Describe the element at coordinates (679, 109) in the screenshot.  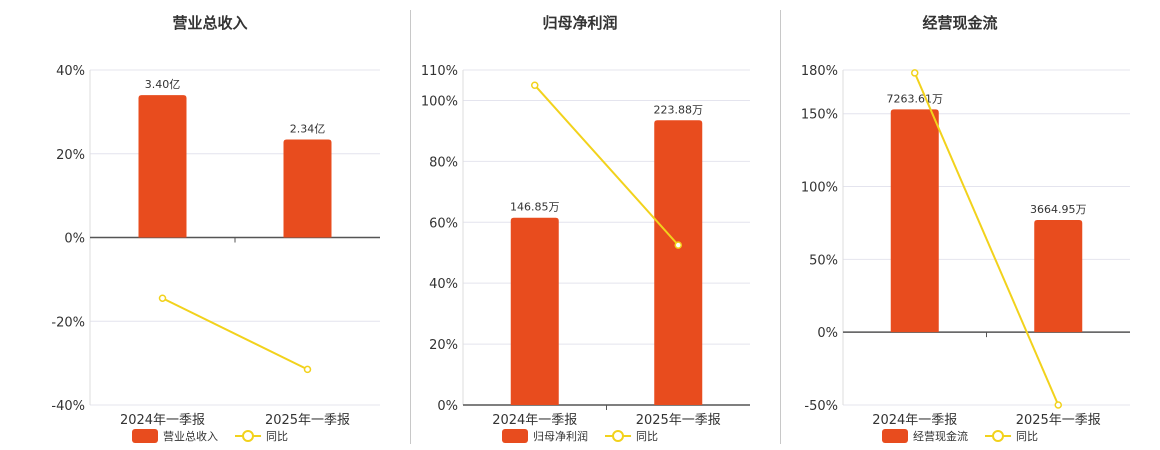
I see `bar-data-label: 223.88万` at that location.